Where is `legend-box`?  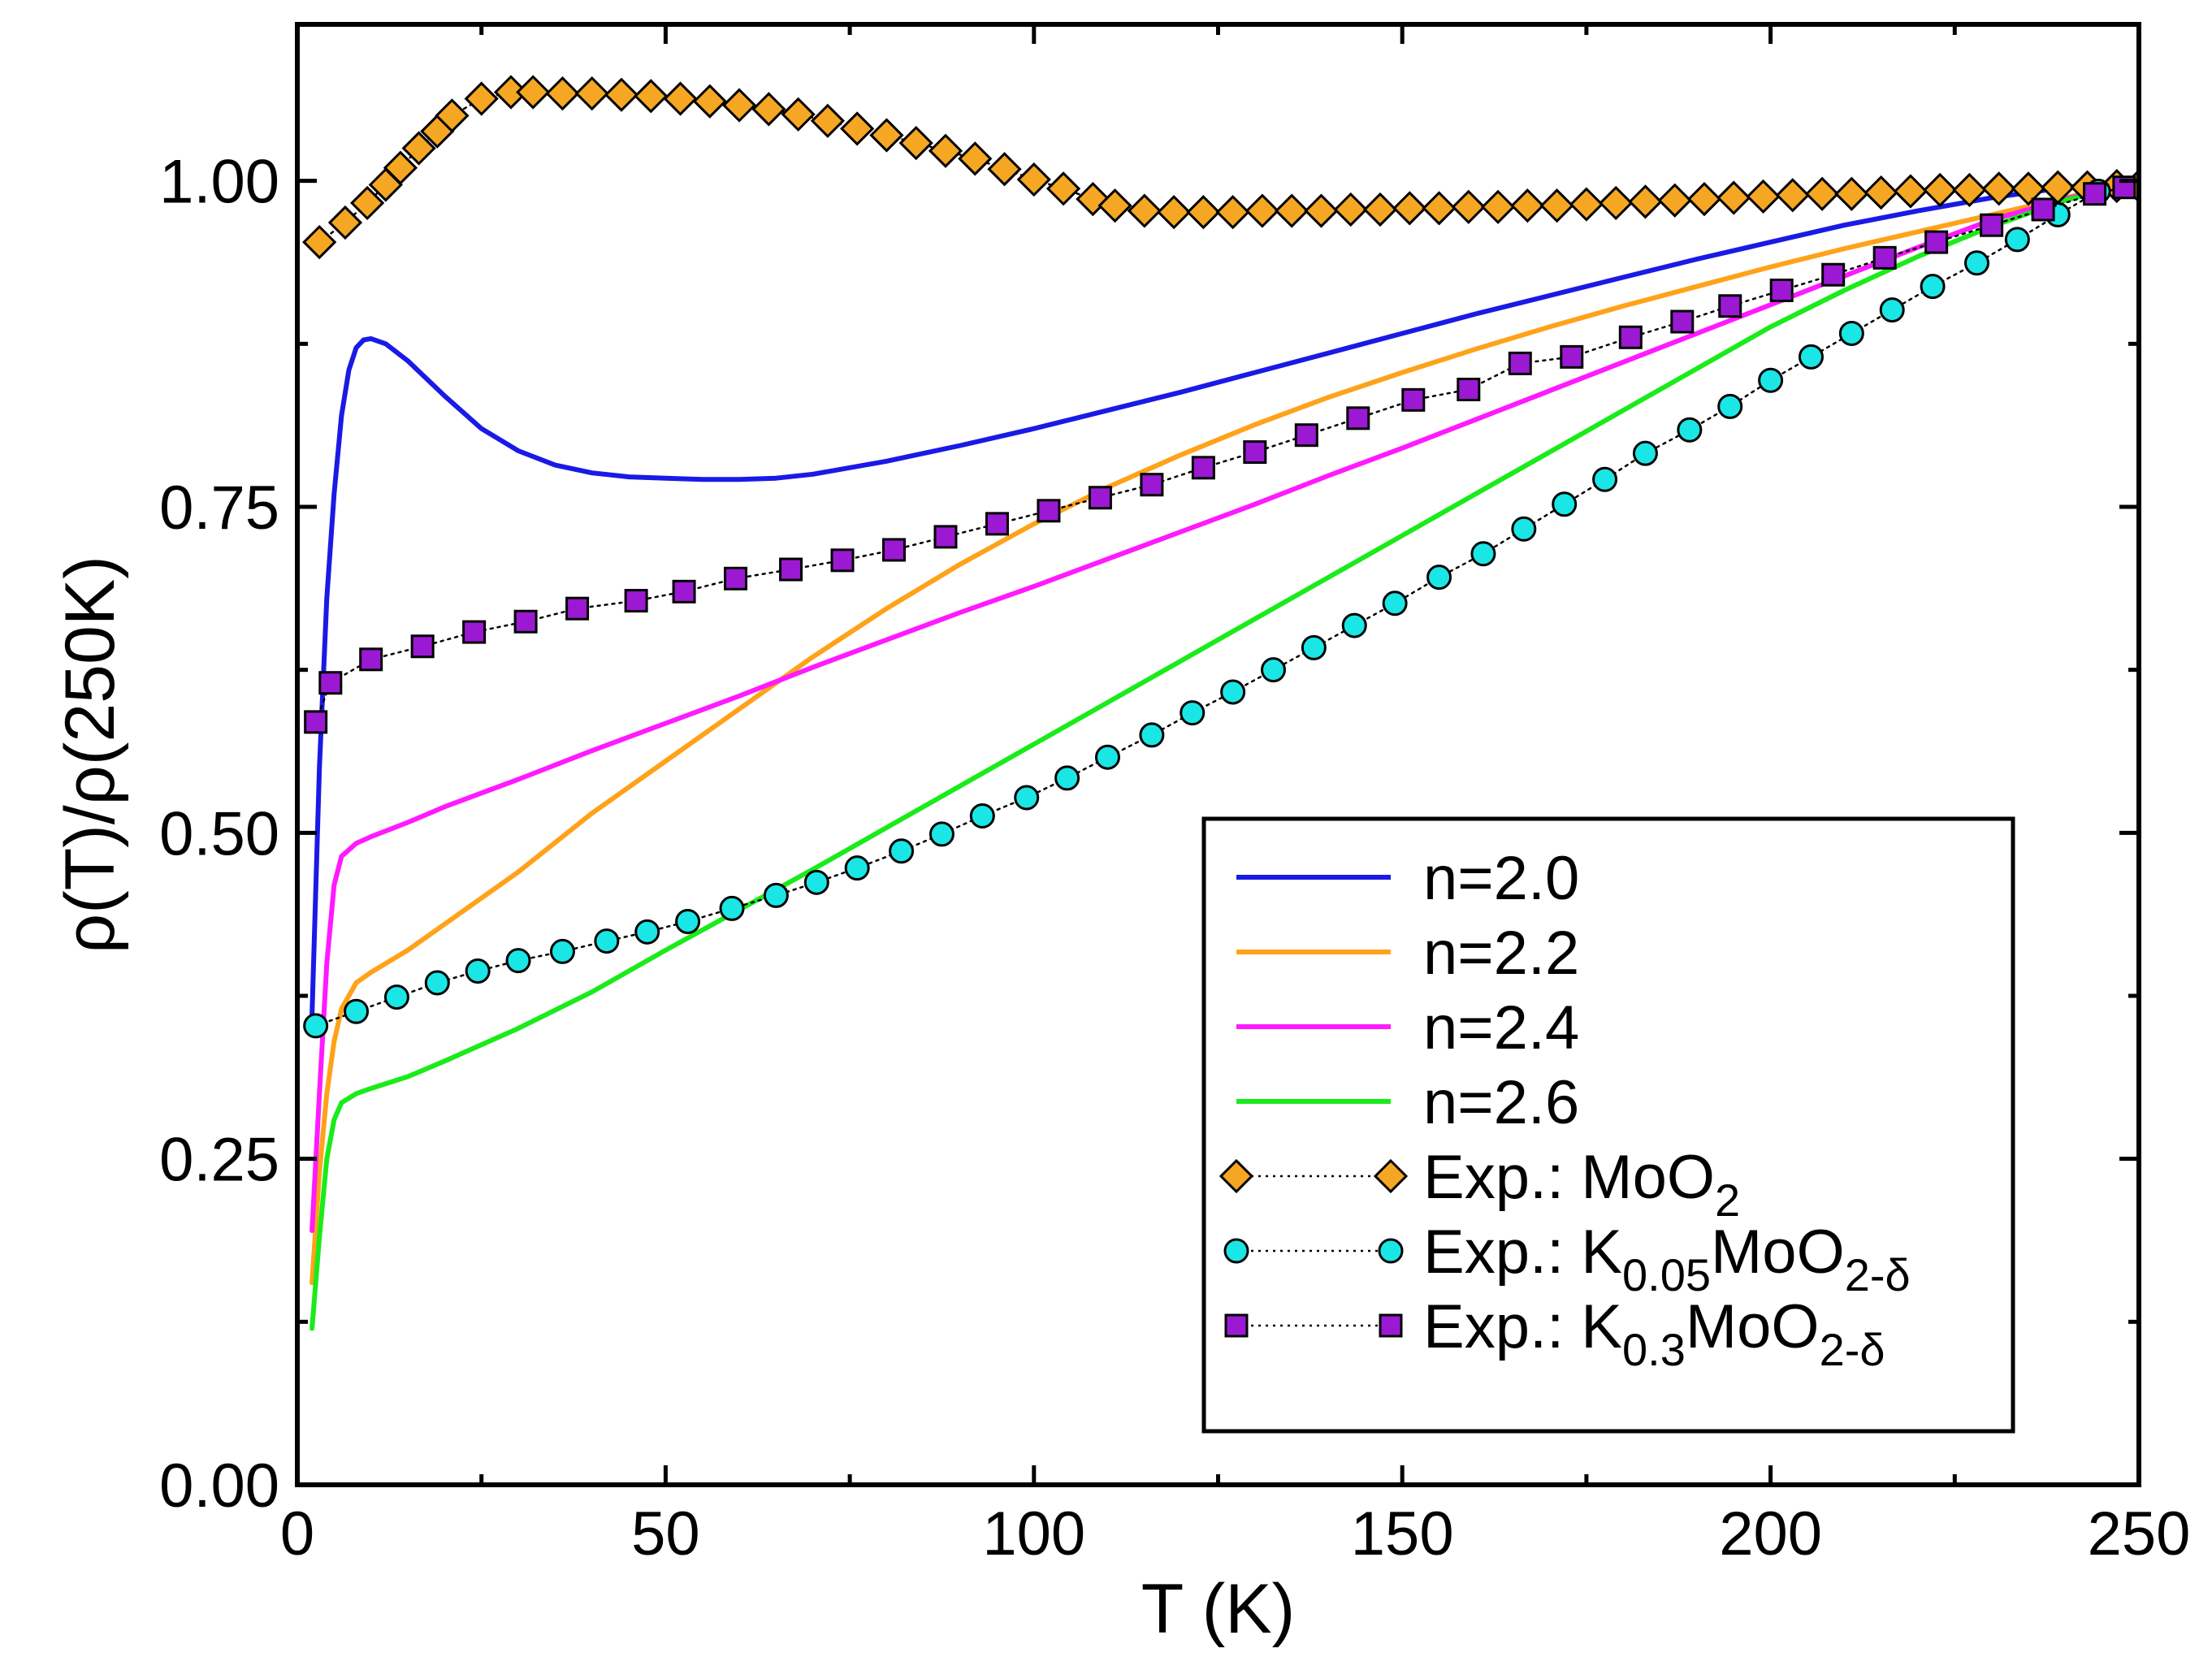
legend-box is located at coordinates (1608, 1125).